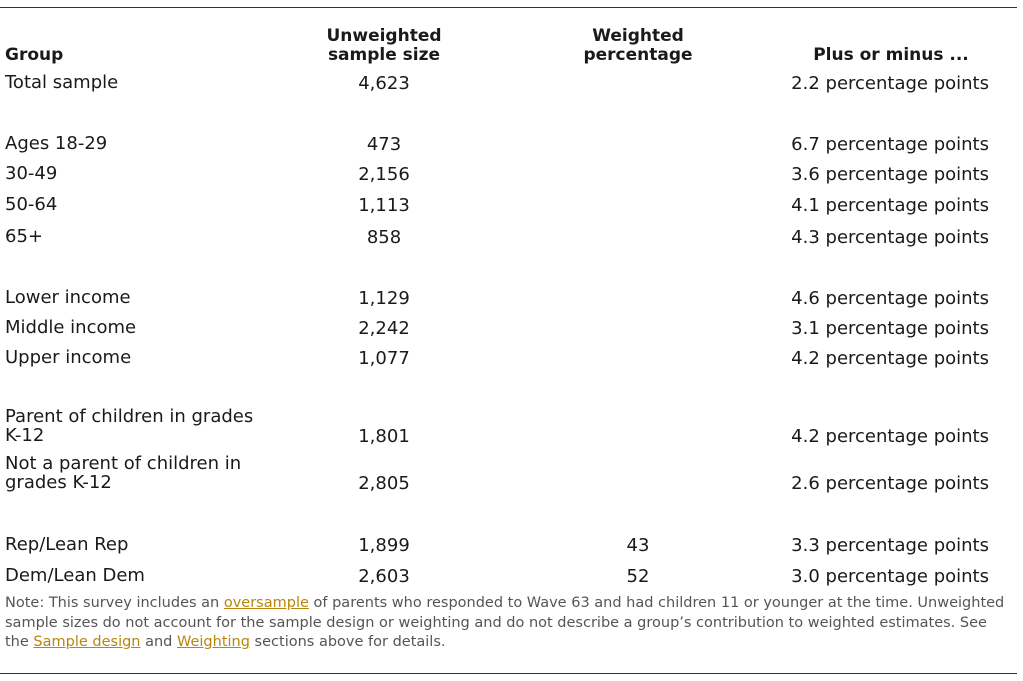 The height and width of the screenshot is (681, 1023). I want to click on row-margin-of-error: 3.3 percentage points, so click(890, 545).